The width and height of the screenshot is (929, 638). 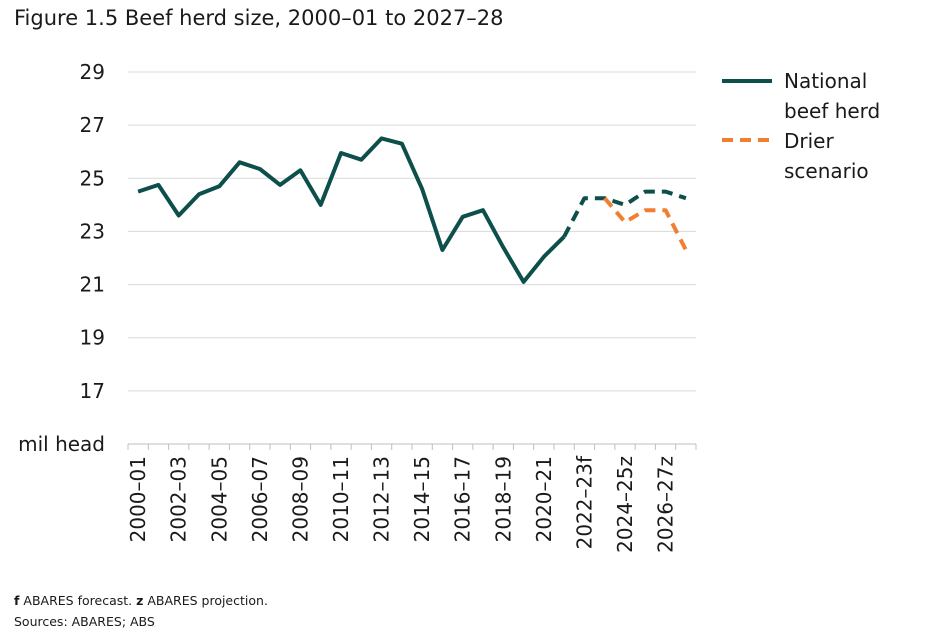 I want to click on series-lines, so click(x=412, y=210).